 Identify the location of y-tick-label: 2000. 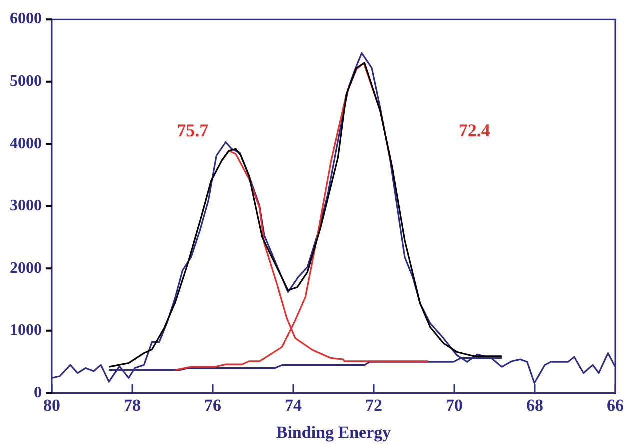
(26, 268).